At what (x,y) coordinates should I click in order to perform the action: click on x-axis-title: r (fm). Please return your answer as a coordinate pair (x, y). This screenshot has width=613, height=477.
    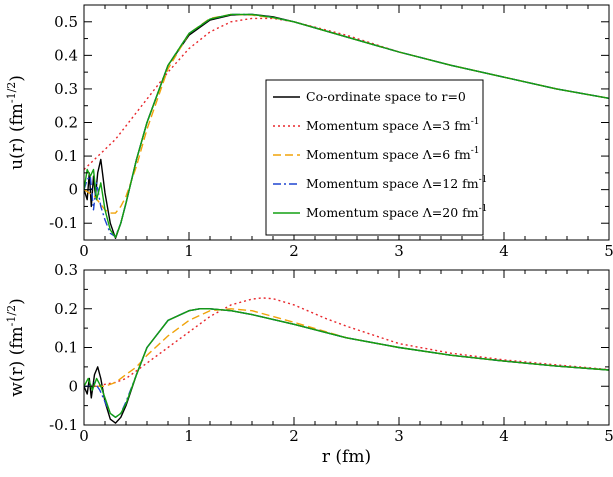
    Looking at the image, I should click on (346, 457).